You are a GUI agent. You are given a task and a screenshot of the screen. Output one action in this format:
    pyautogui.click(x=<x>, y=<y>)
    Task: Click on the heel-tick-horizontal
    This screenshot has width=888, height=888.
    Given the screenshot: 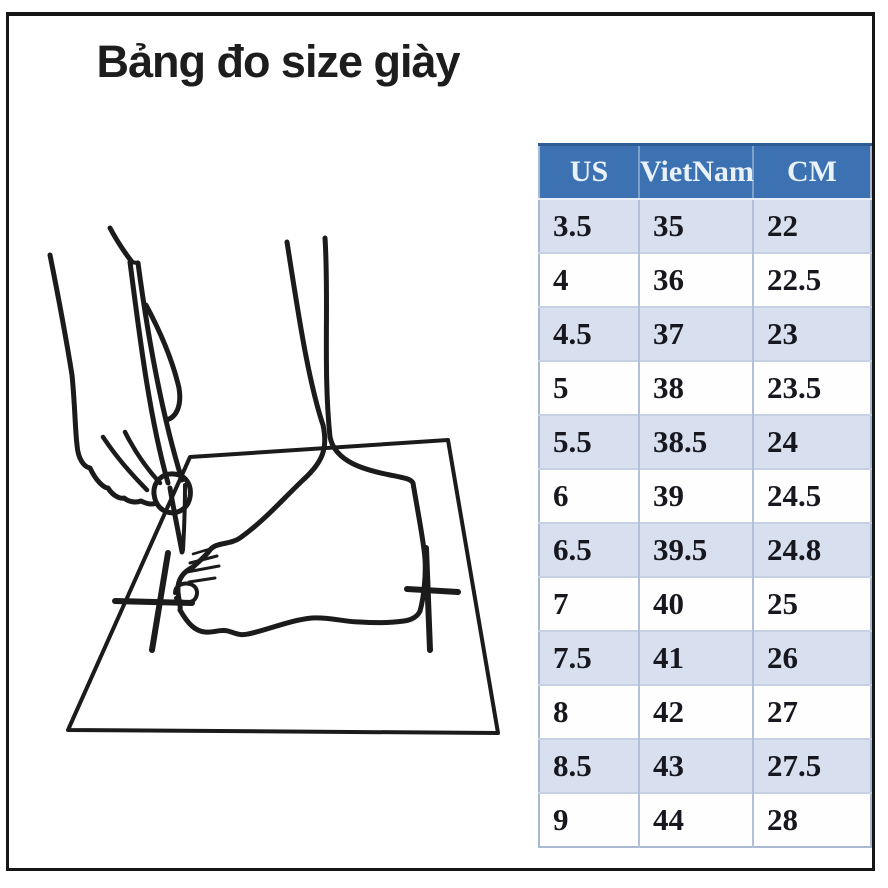 What is the action you would take?
    pyautogui.click(x=432, y=590)
    